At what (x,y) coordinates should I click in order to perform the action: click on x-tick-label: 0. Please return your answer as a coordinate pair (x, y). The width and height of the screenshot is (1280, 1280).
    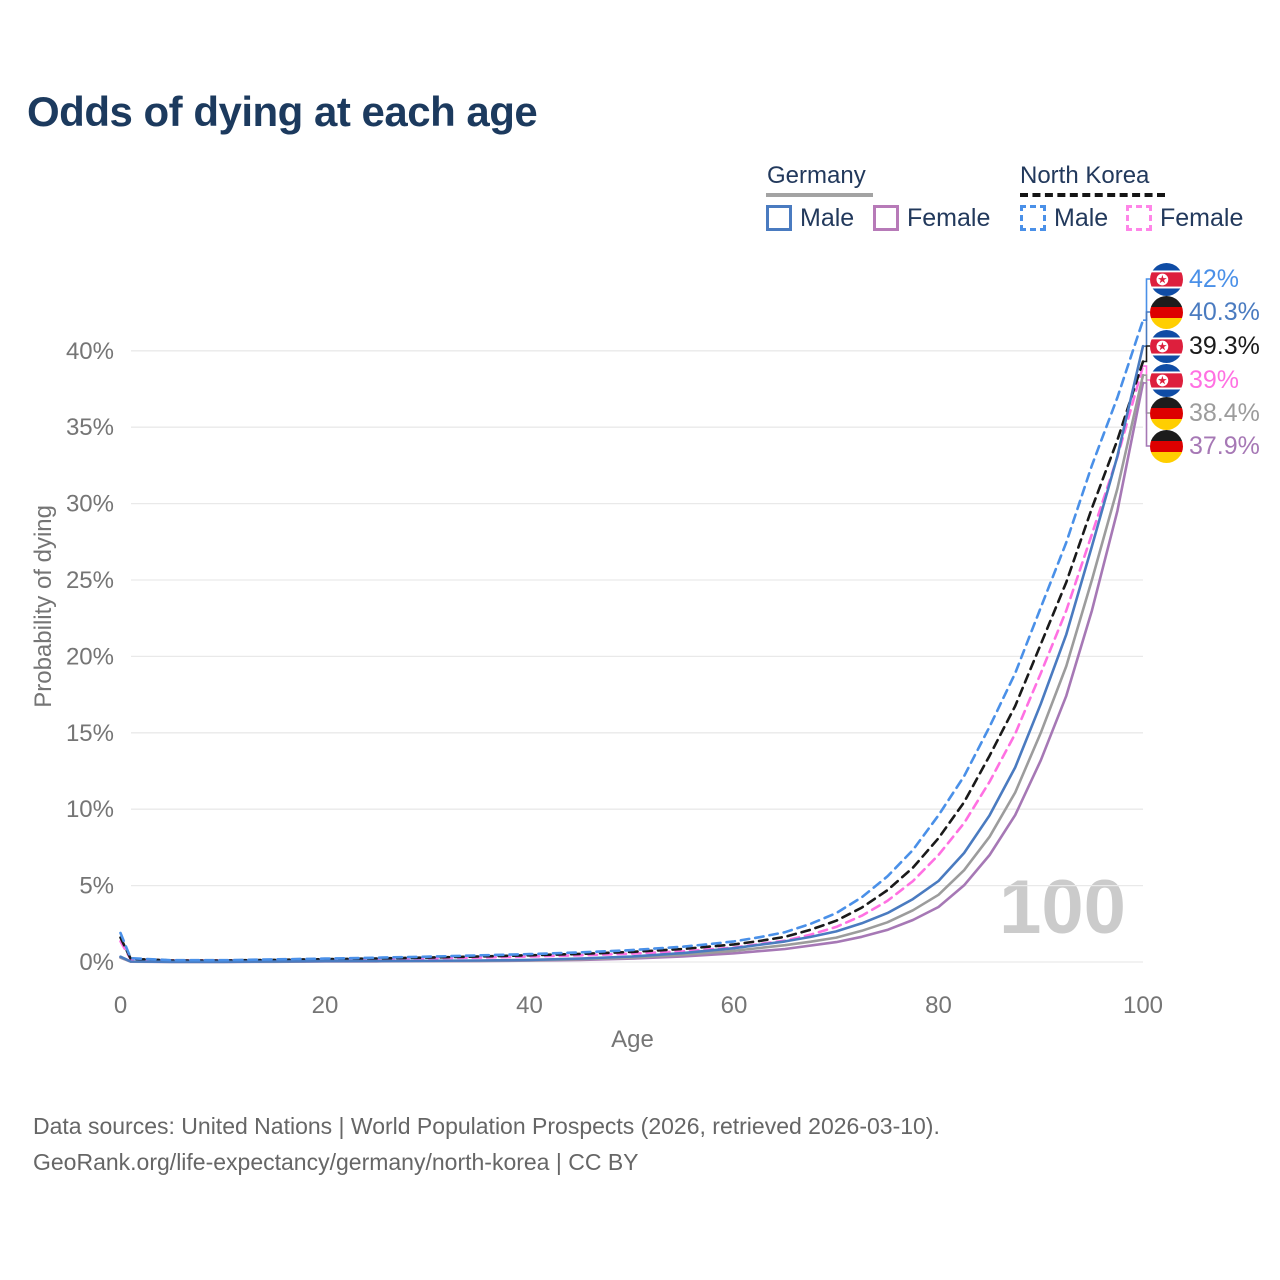
    Looking at the image, I should click on (120, 1005).